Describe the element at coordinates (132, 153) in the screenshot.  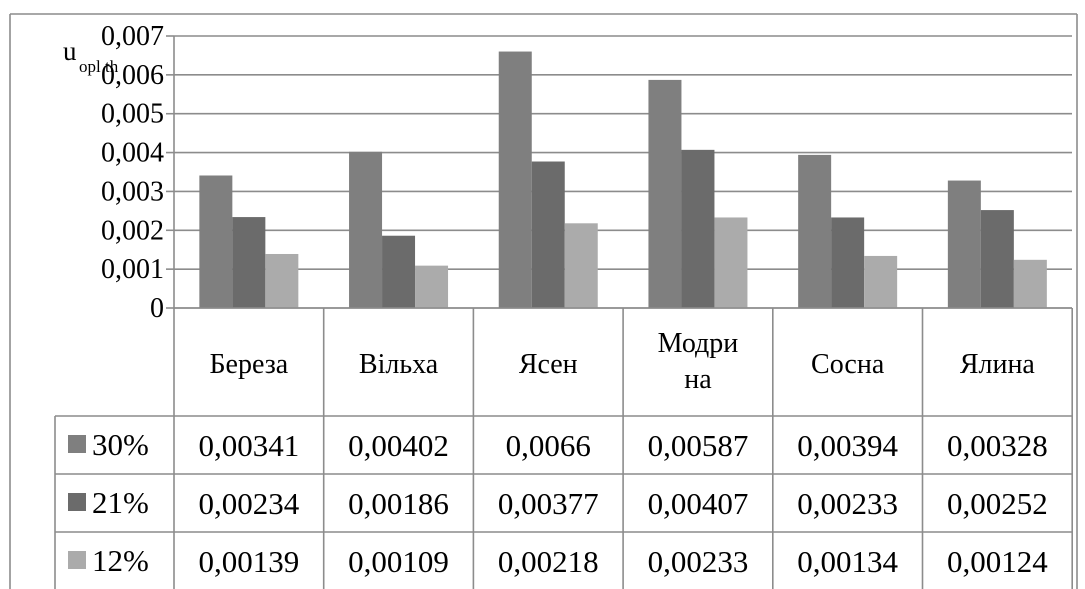
I see `y-tick-label: 0,004` at that location.